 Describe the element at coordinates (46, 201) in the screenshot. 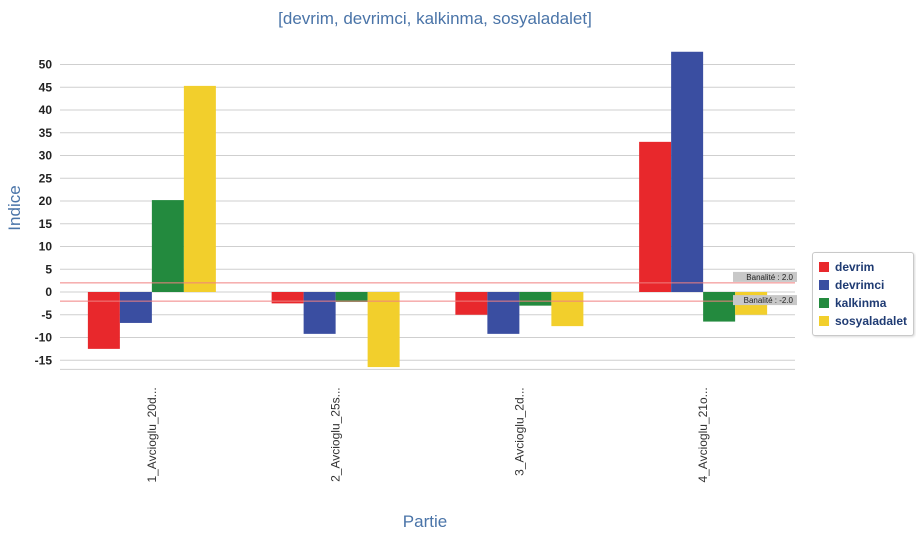

I see `y-tick-label: 20` at that location.